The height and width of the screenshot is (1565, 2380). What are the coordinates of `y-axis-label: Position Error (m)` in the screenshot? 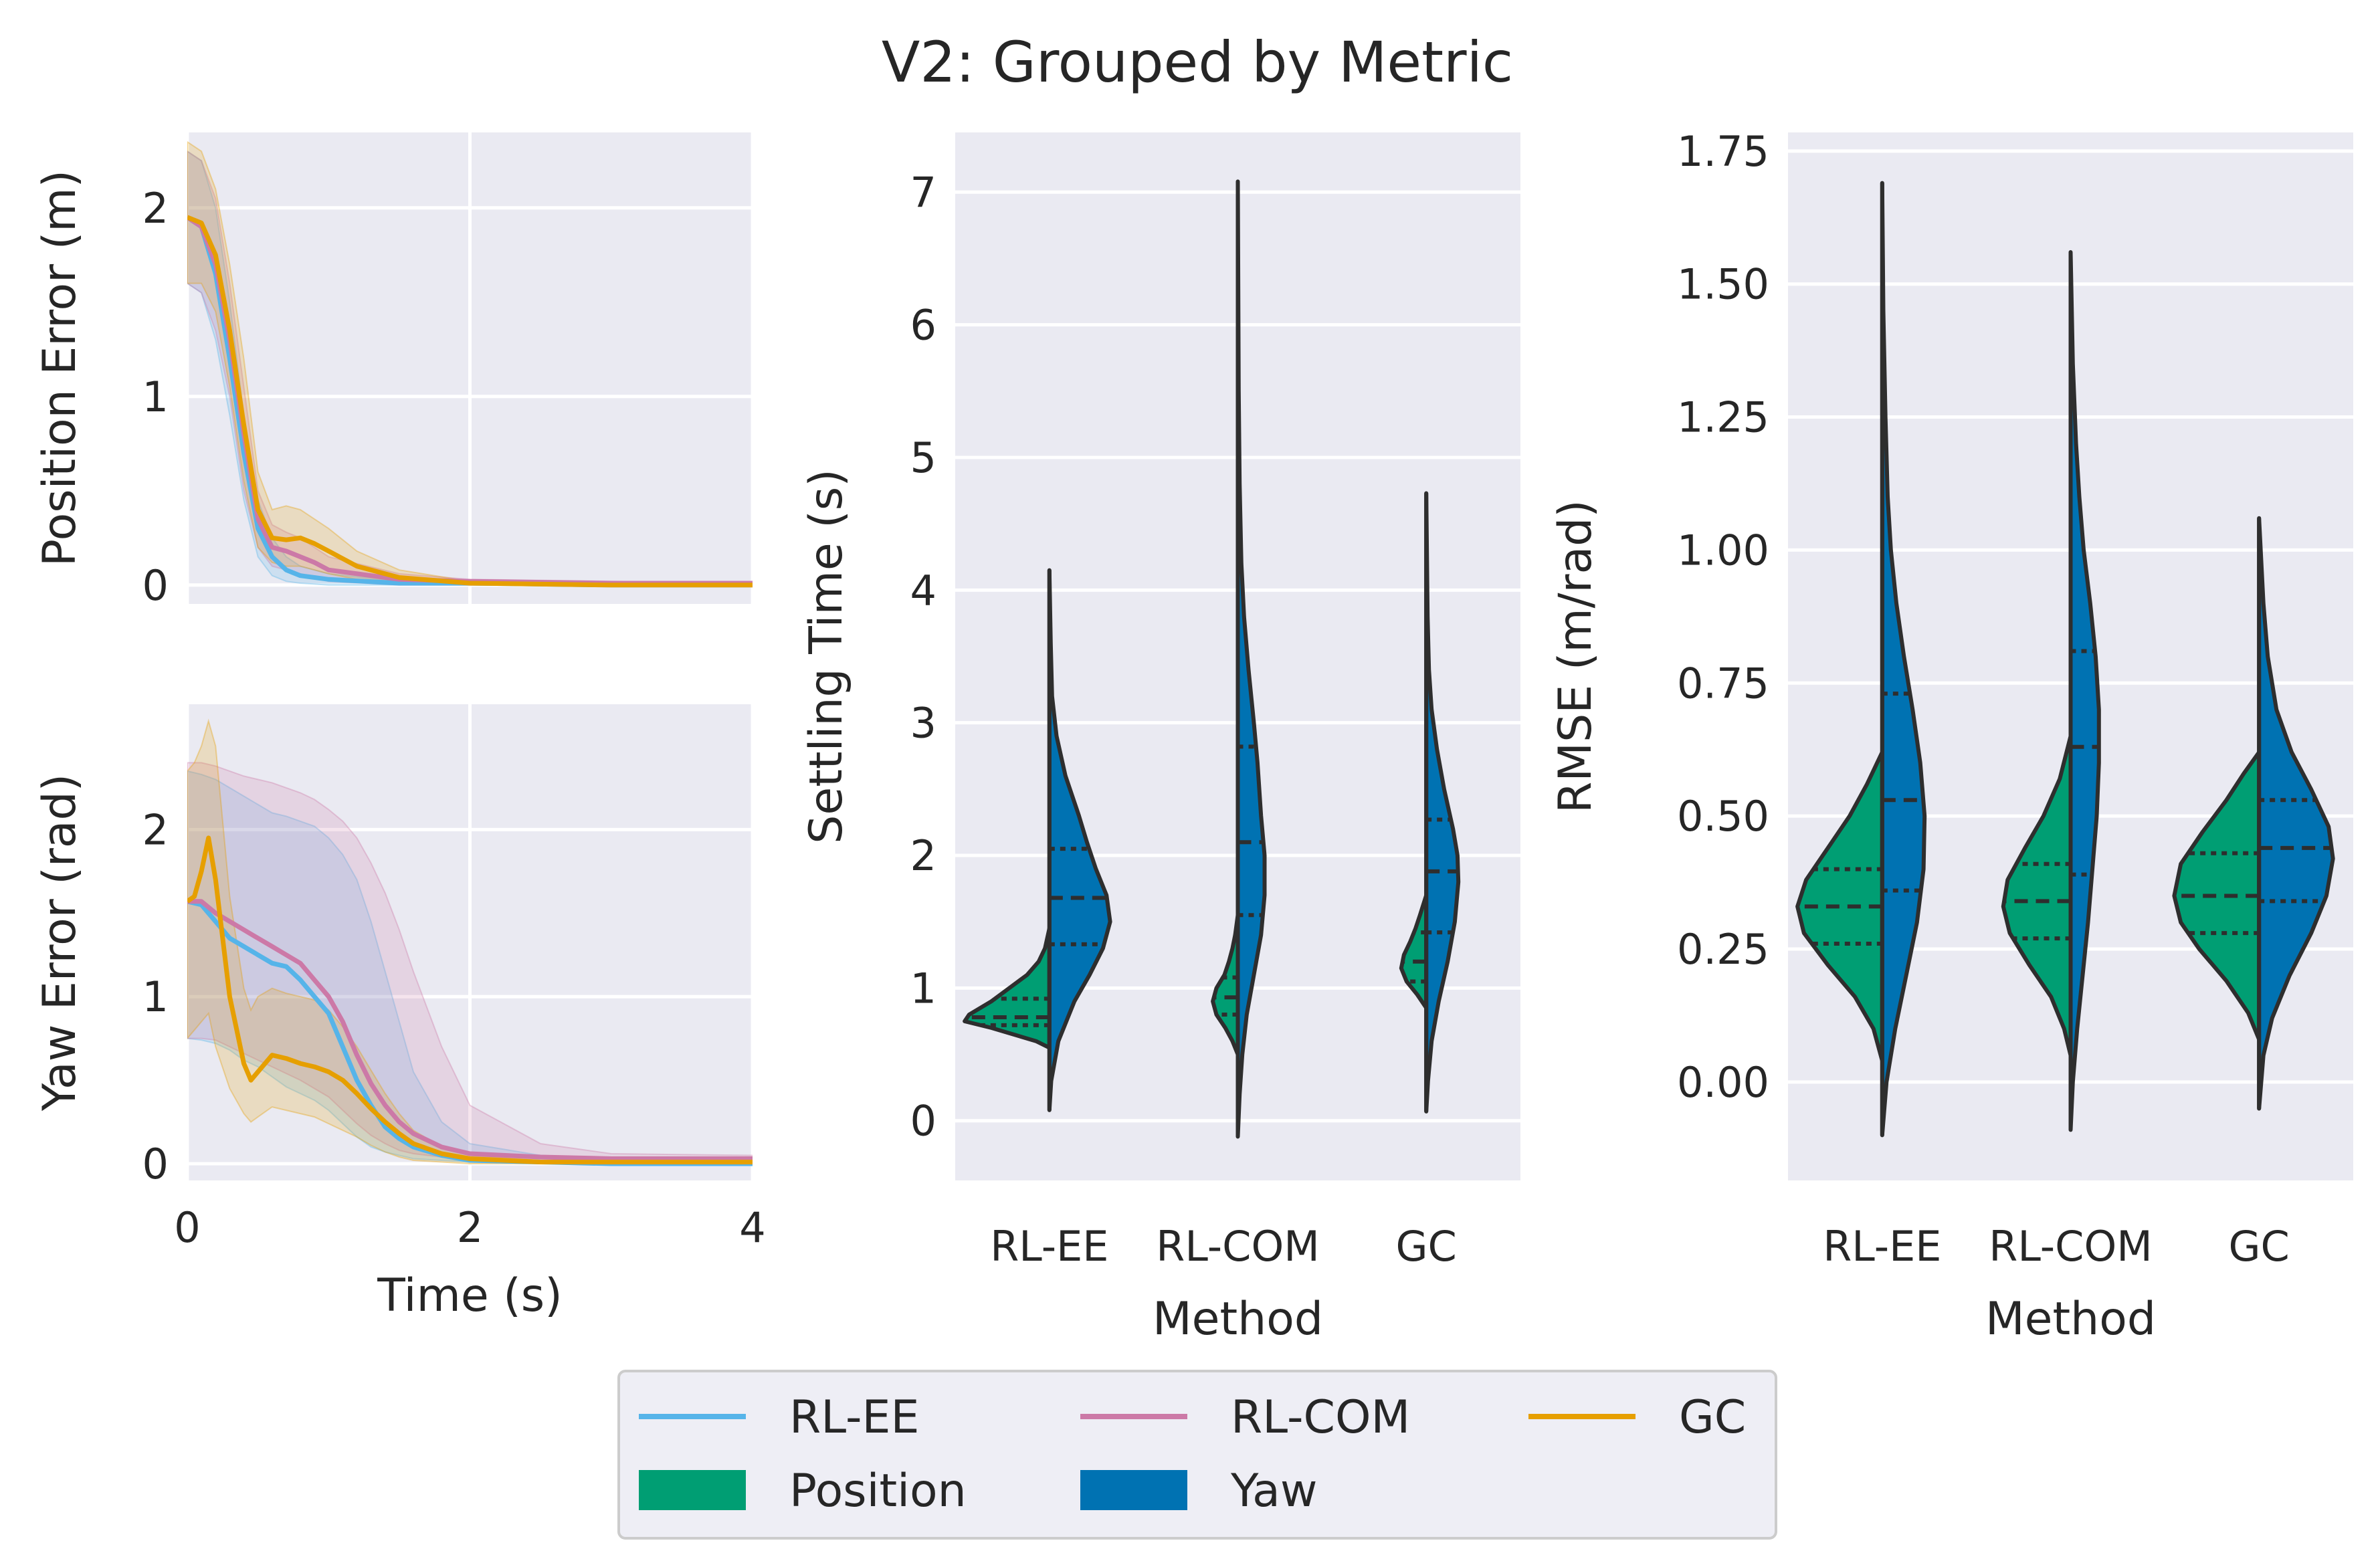 It's located at (60, 368).